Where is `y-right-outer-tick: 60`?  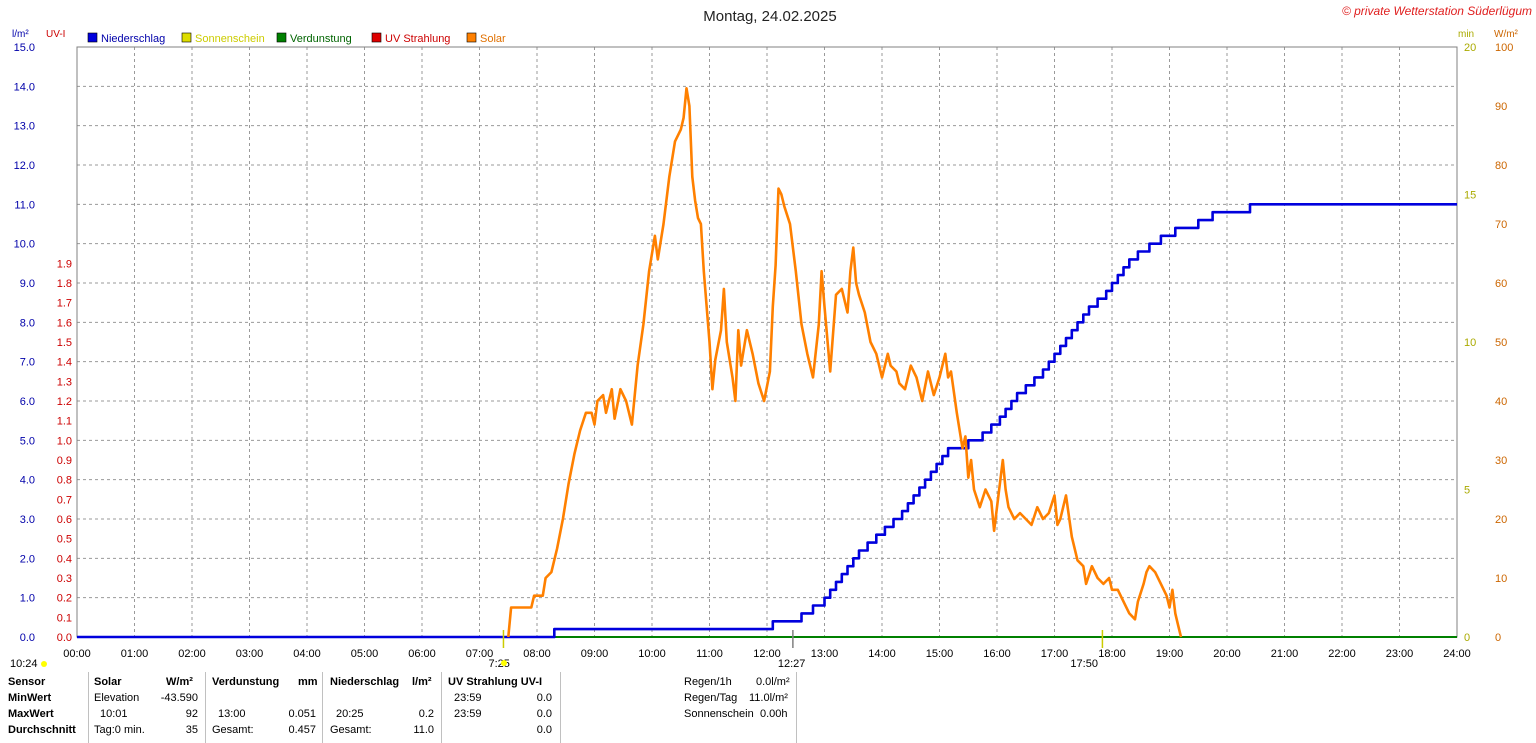
y-right-outer-tick: 60 is located at coordinates (1501, 284).